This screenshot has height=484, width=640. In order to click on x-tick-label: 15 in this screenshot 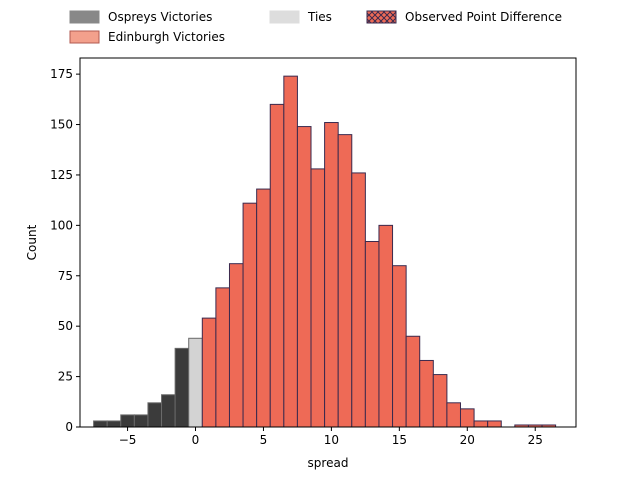, I will do `click(399, 440)`.